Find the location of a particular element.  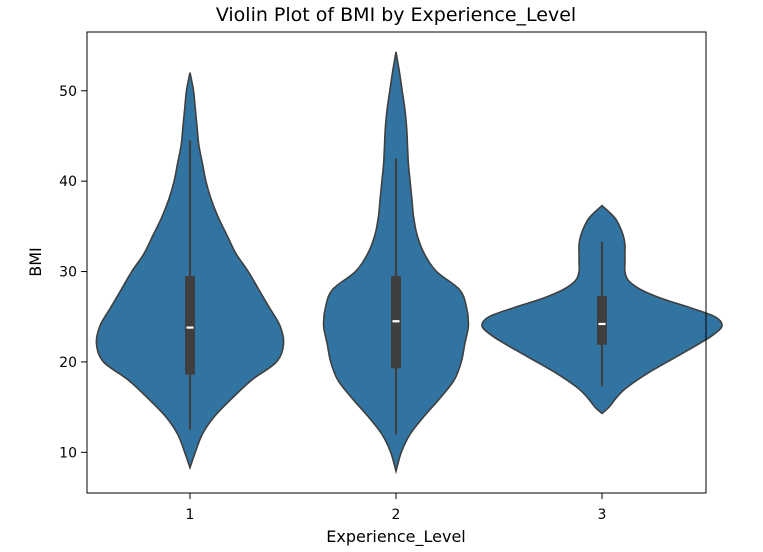

x-tick-label: 2 is located at coordinates (396, 515).